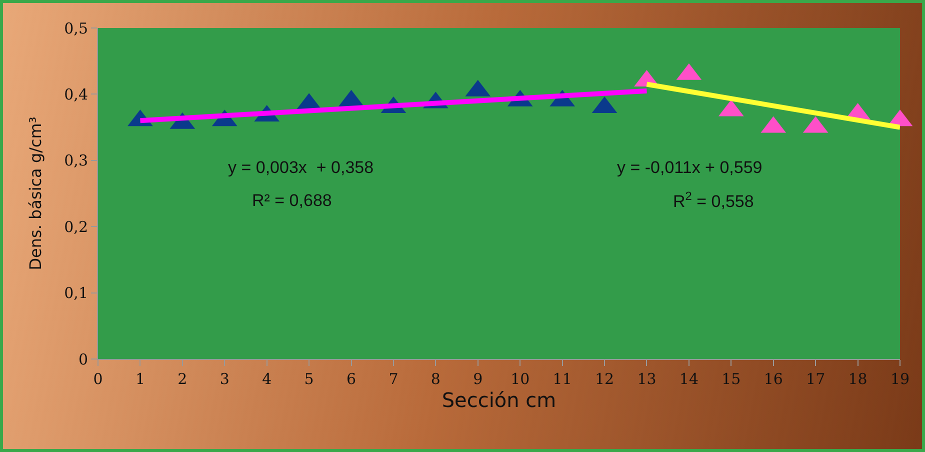  Describe the element at coordinates (731, 379) in the screenshot. I see `x-tick-label: 15` at that location.